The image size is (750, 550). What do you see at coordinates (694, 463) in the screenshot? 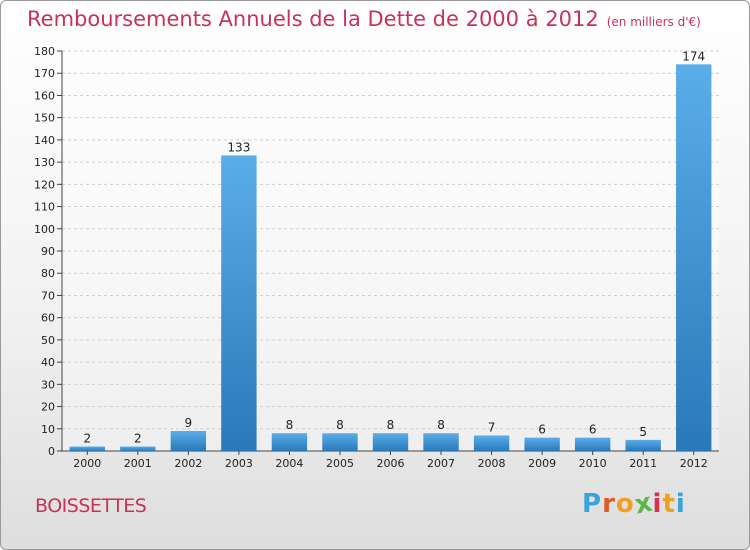
I see `x-tick-label: 2012` at bounding box center [694, 463].